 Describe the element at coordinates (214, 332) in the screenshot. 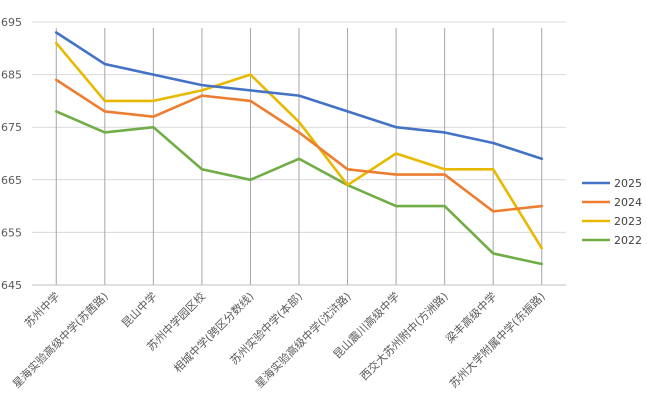

I see `x-tick-label: 相城中学(跨区分数线)` at that location.